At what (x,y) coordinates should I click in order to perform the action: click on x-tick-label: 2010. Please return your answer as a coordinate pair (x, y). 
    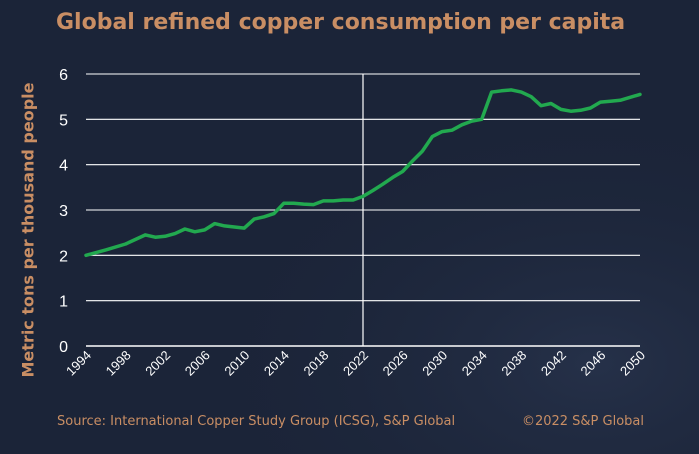
    Looking at the image, I should click on (236, 363).